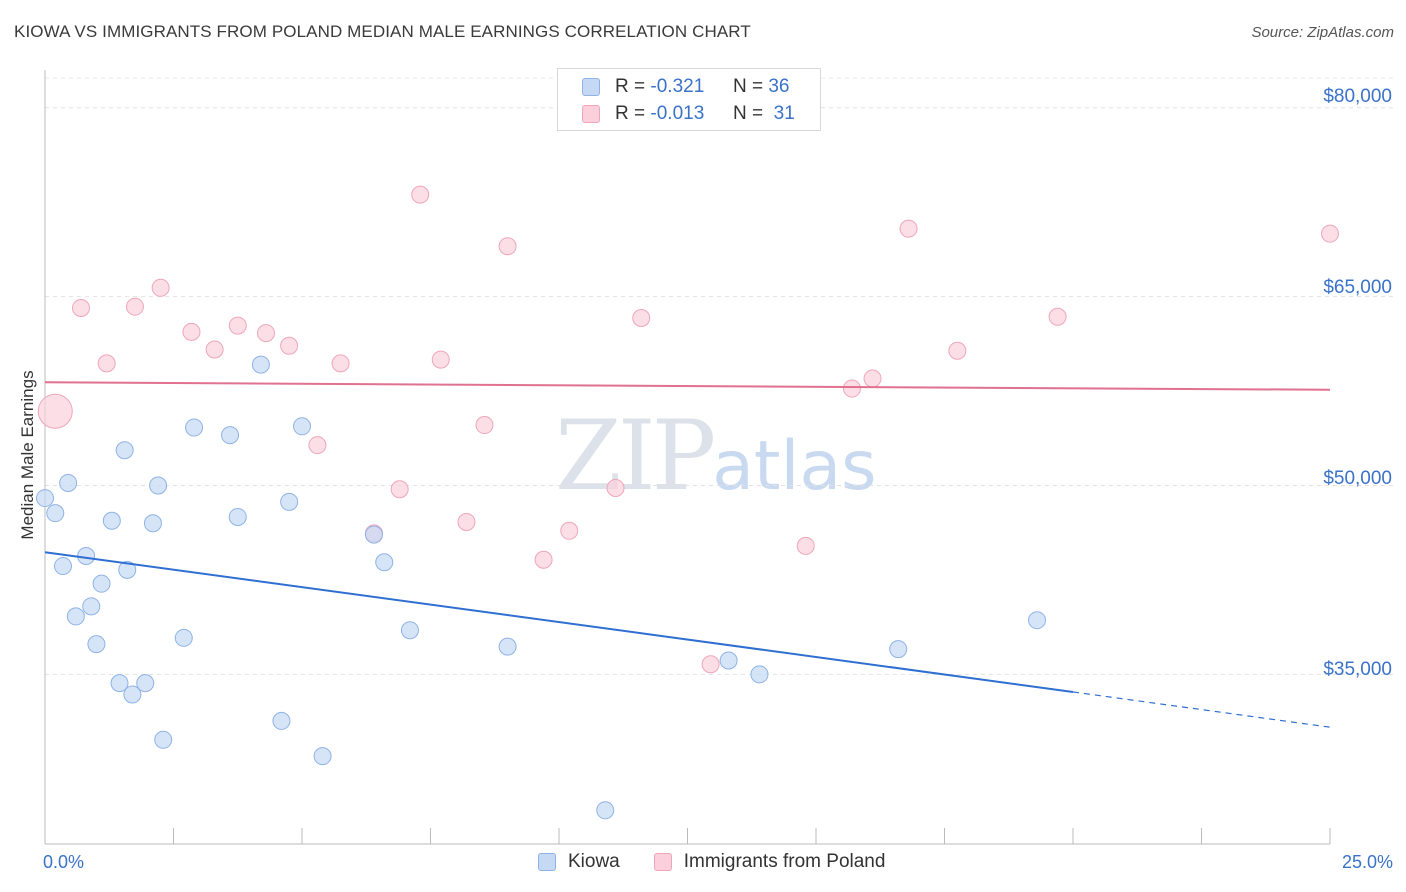  I want to click on stats-row-kiowa: R = -0.321 N = 36, so click(685, 87).